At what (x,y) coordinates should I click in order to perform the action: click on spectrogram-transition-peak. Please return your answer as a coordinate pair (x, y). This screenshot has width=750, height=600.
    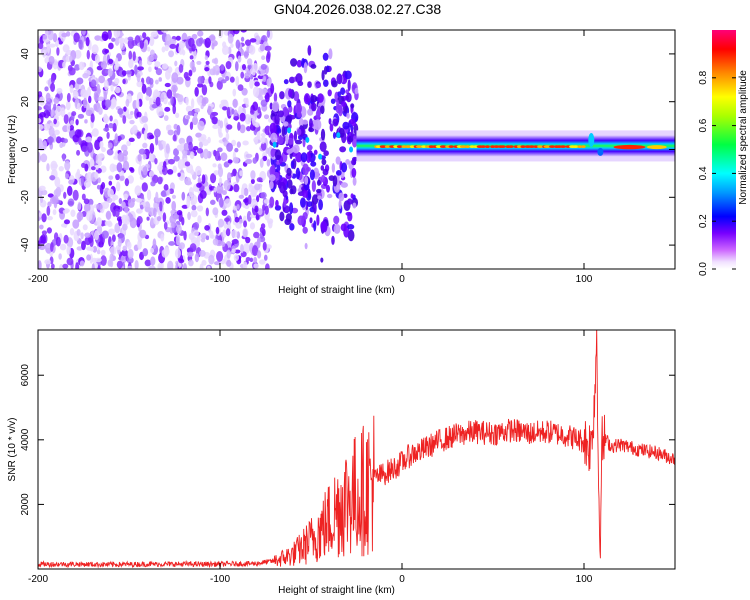
    Looking at the image, I should click on (351, 149).